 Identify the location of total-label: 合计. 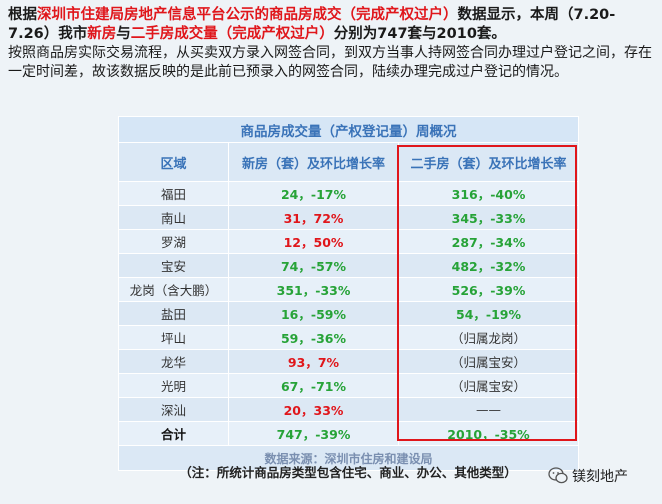
(173, 433).